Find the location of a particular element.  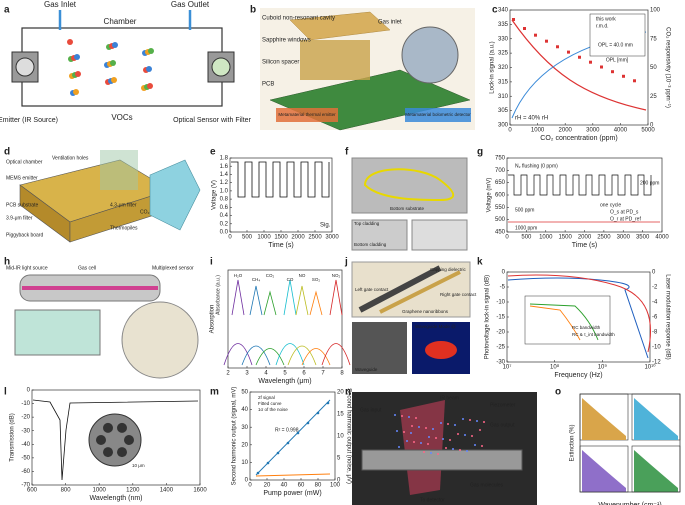

y-tick-label: -60 is located at coordinates (25, 472).